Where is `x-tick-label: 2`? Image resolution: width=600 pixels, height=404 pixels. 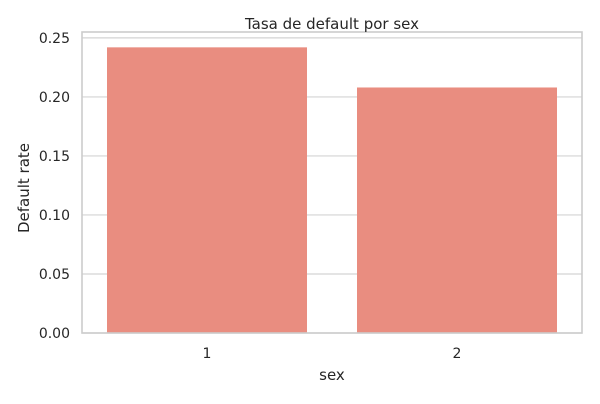
x-tick-label: 2 is located at coordinates (457, 354).